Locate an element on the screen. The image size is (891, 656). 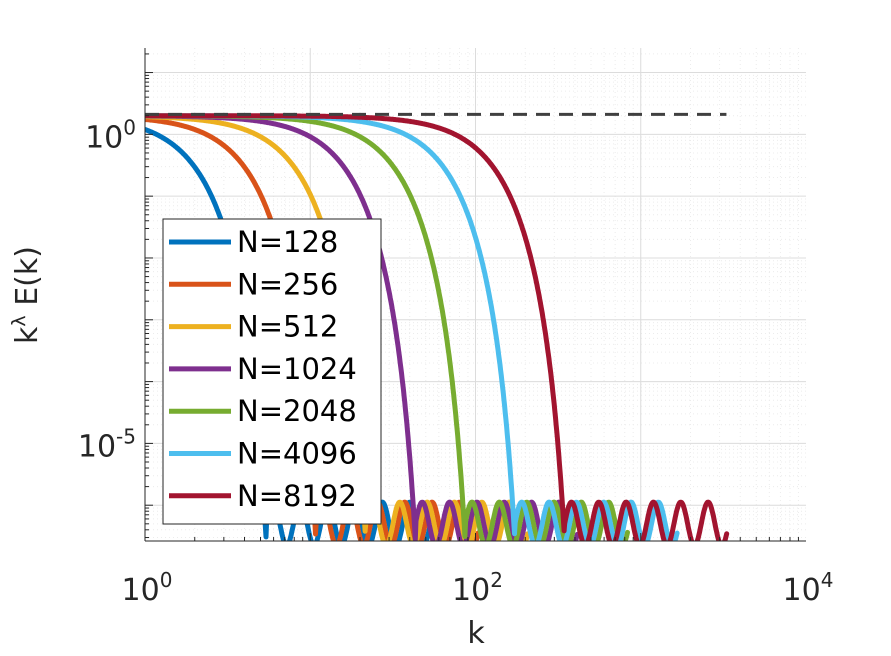
y-tick-label: 10⁻⁵ is located at coordinates (107, 444).